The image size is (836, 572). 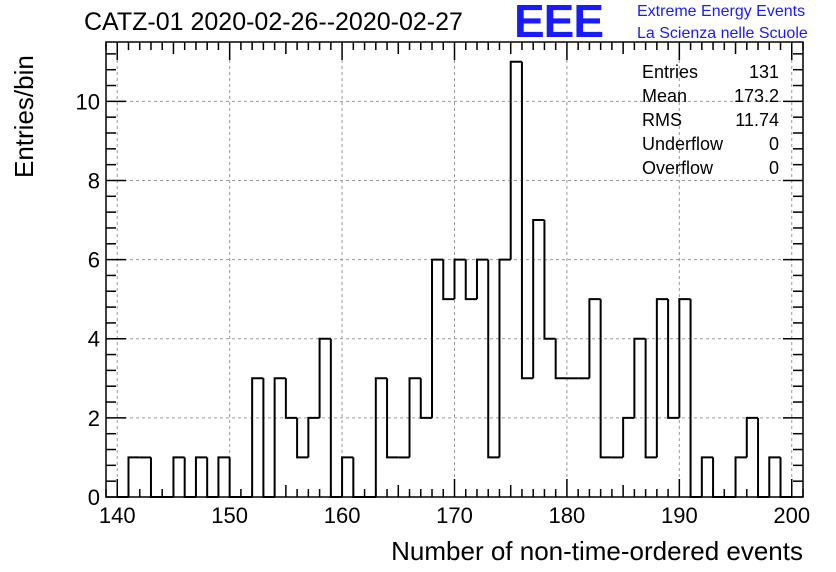 I want to click on stat-label: RMS, so click(x=662, y=120).